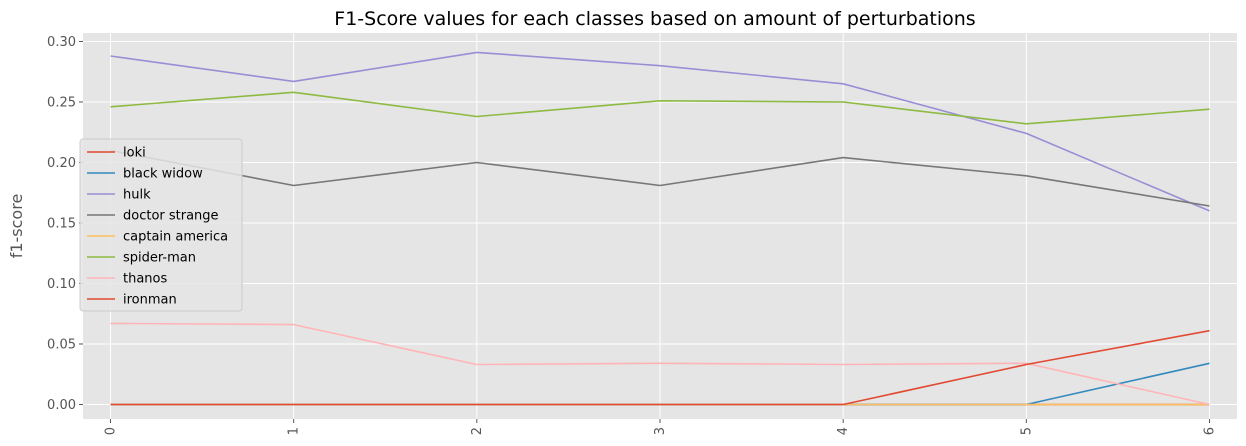  Describe the element at coordinates (660, 178) in the screenshot. I see `series-line-doctor-strange` at that location.